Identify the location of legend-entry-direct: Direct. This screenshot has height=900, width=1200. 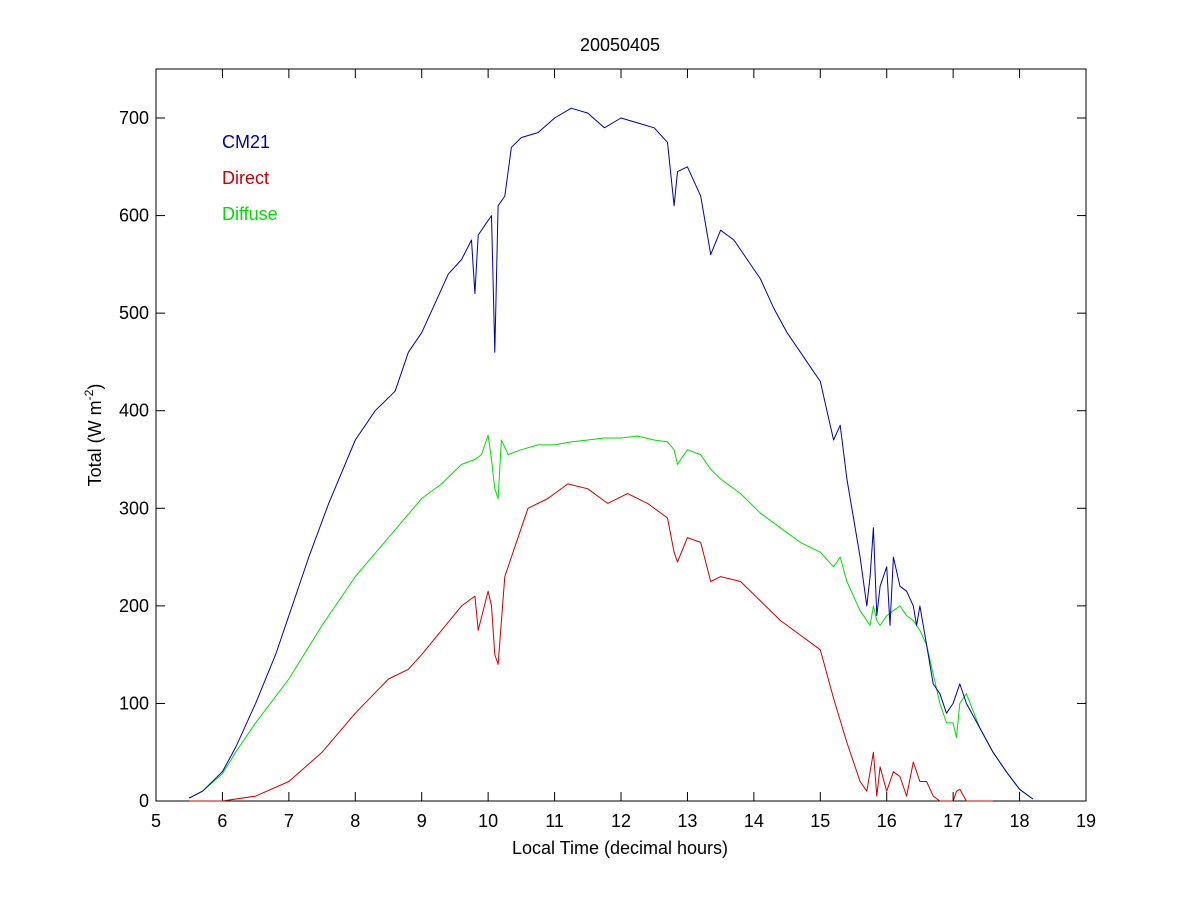
(245, 178).